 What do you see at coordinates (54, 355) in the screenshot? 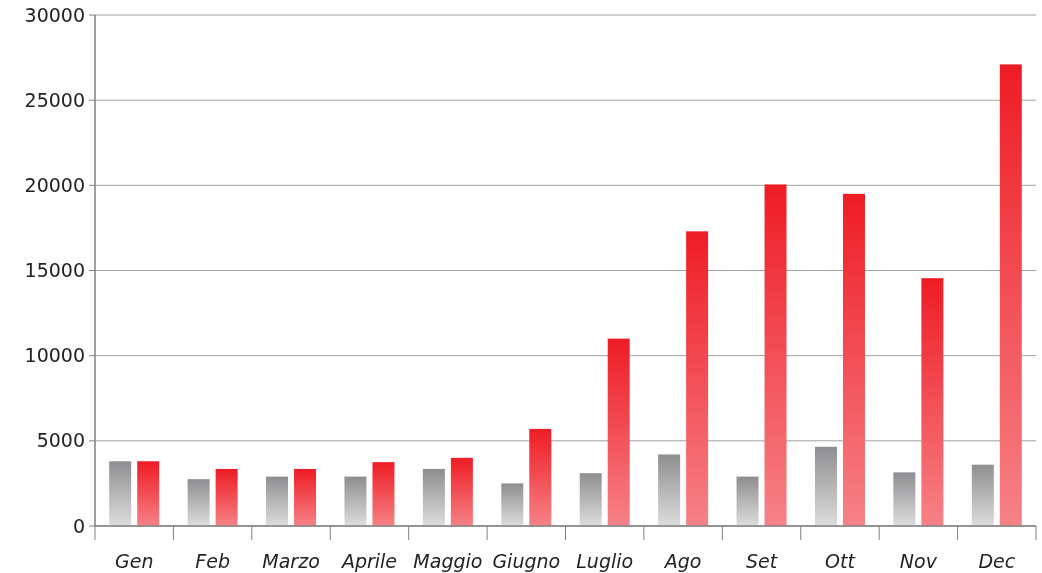
I see `y-tick-label: 10000` at bounding box center [54, 355].